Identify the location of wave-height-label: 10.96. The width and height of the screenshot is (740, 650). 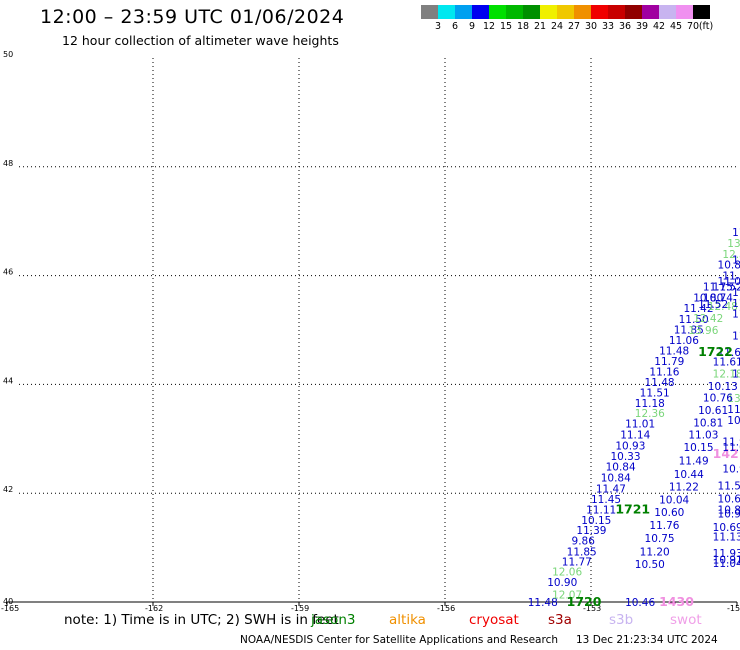
(731, 470).